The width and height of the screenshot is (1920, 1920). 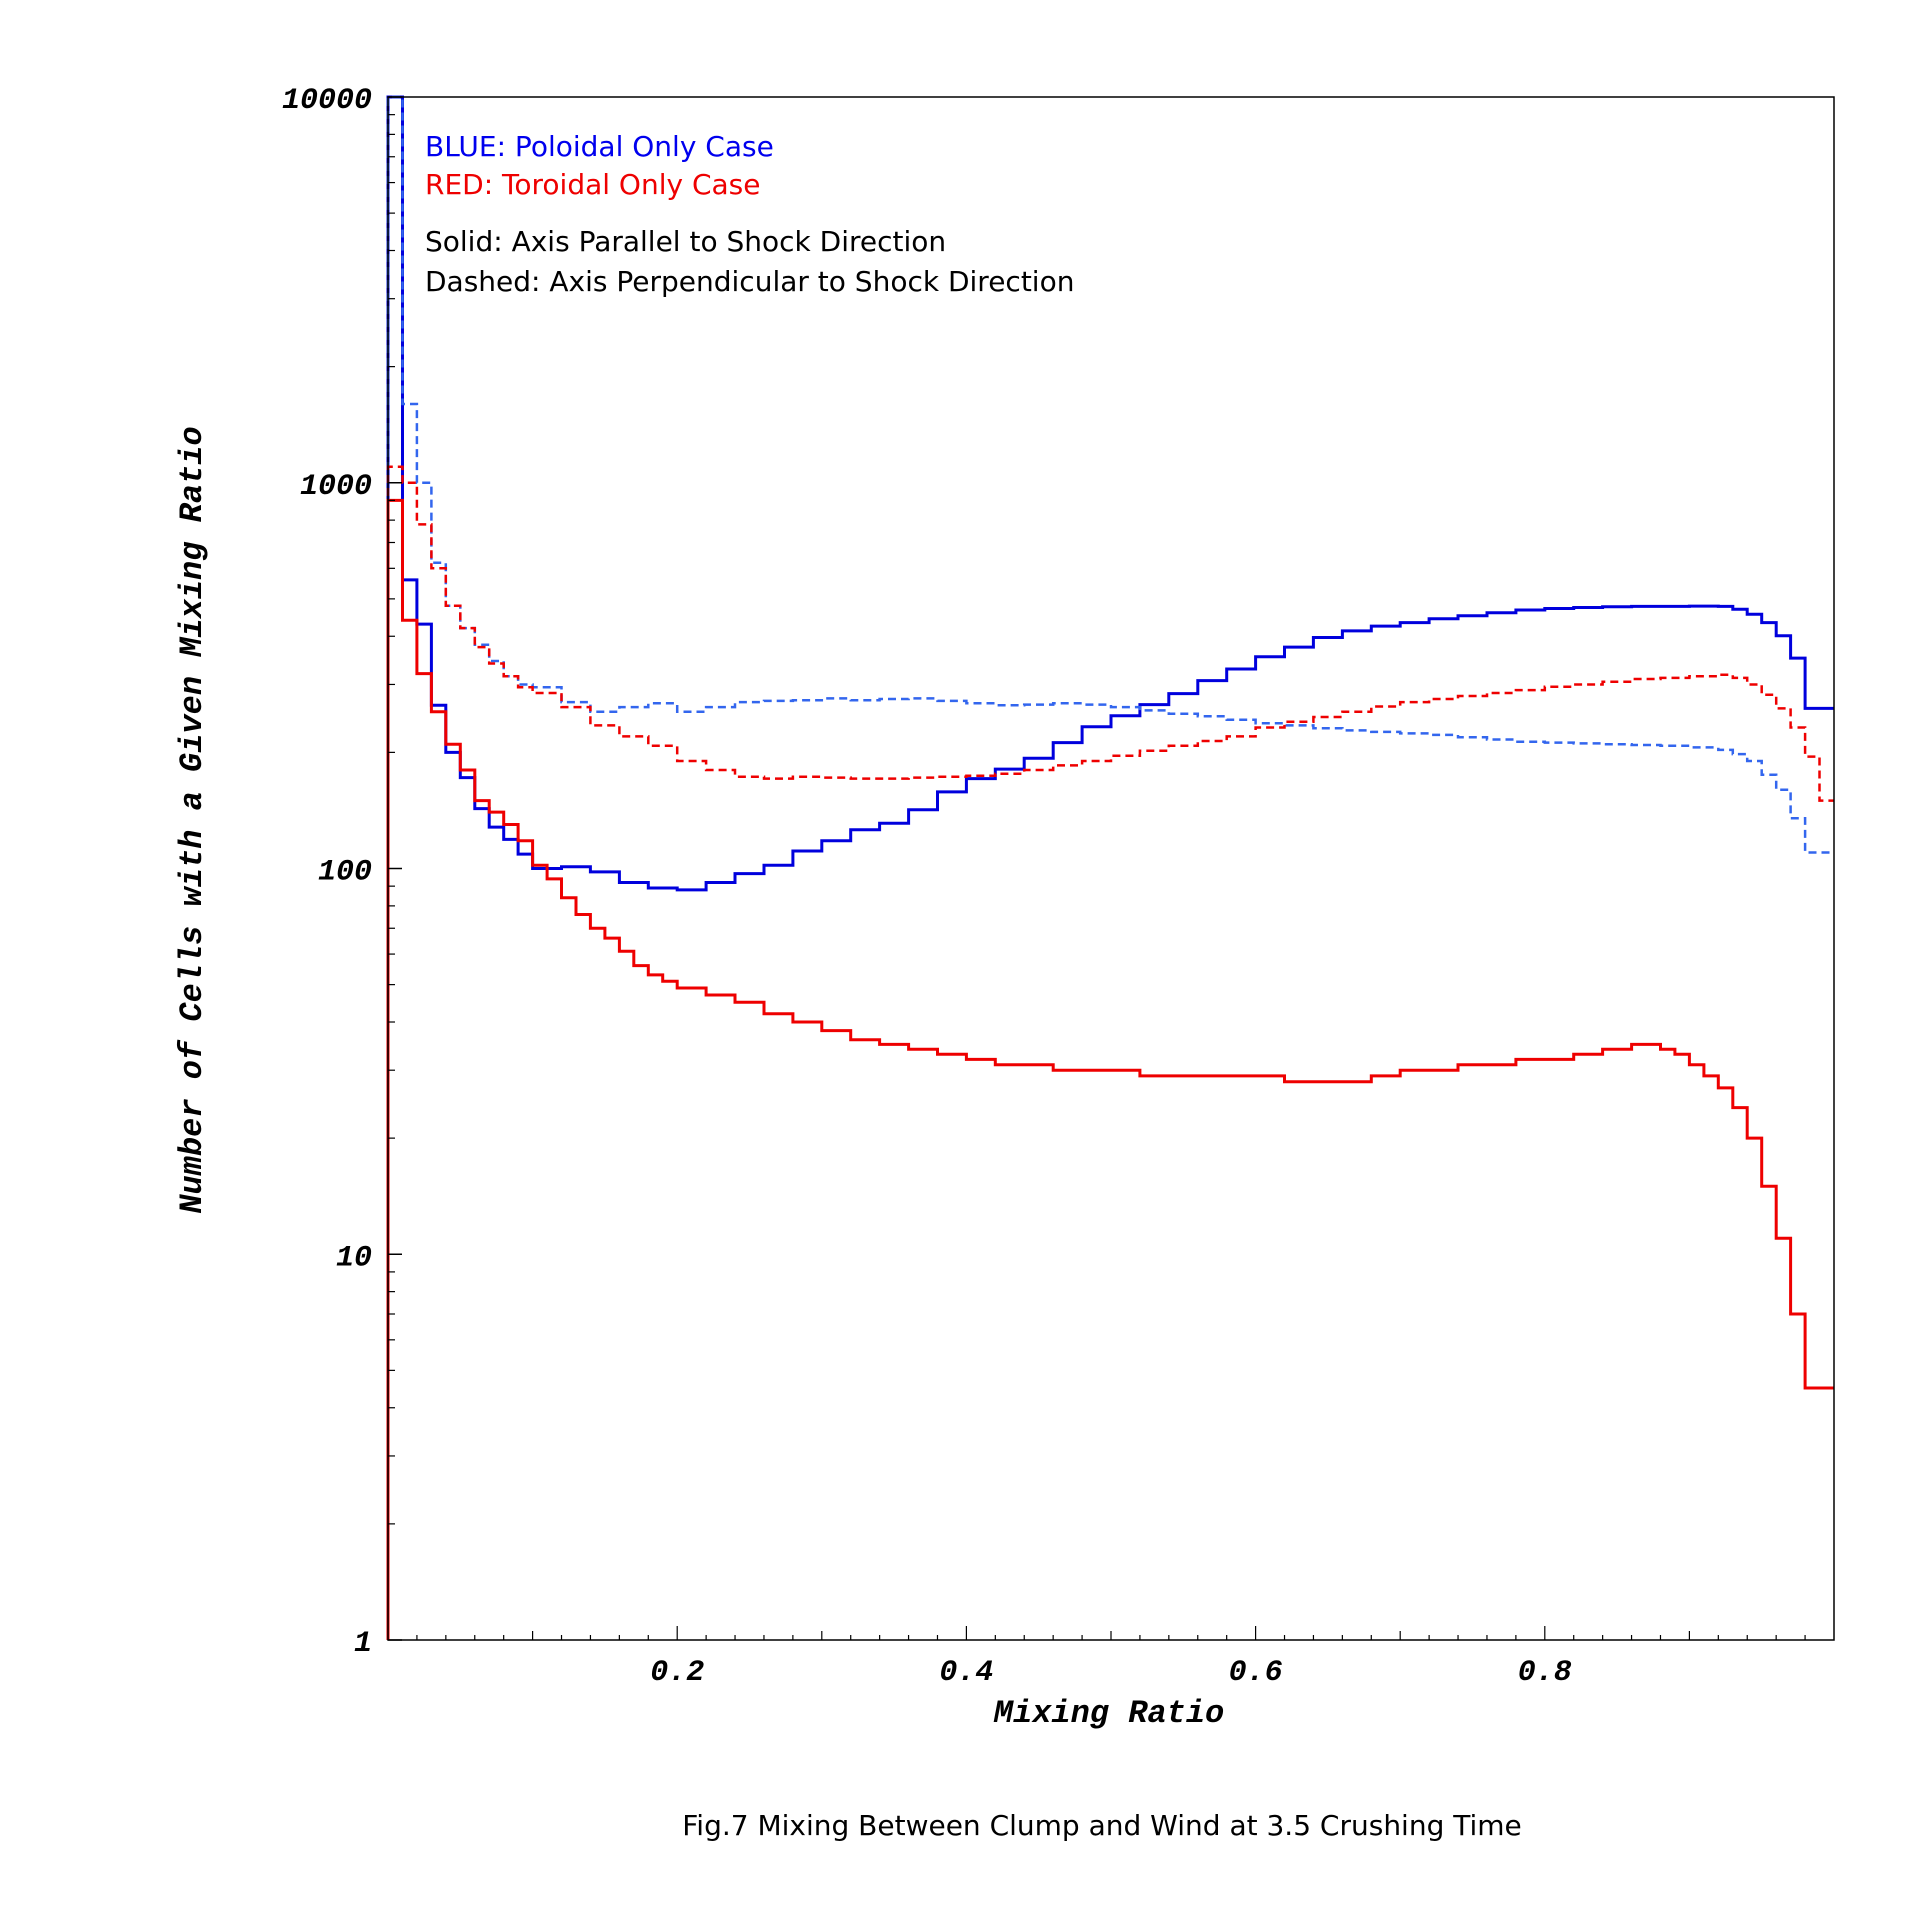 I want to click on y-axis-ticks: 1 10 100 1000 10000, so click(x=342, y=872).